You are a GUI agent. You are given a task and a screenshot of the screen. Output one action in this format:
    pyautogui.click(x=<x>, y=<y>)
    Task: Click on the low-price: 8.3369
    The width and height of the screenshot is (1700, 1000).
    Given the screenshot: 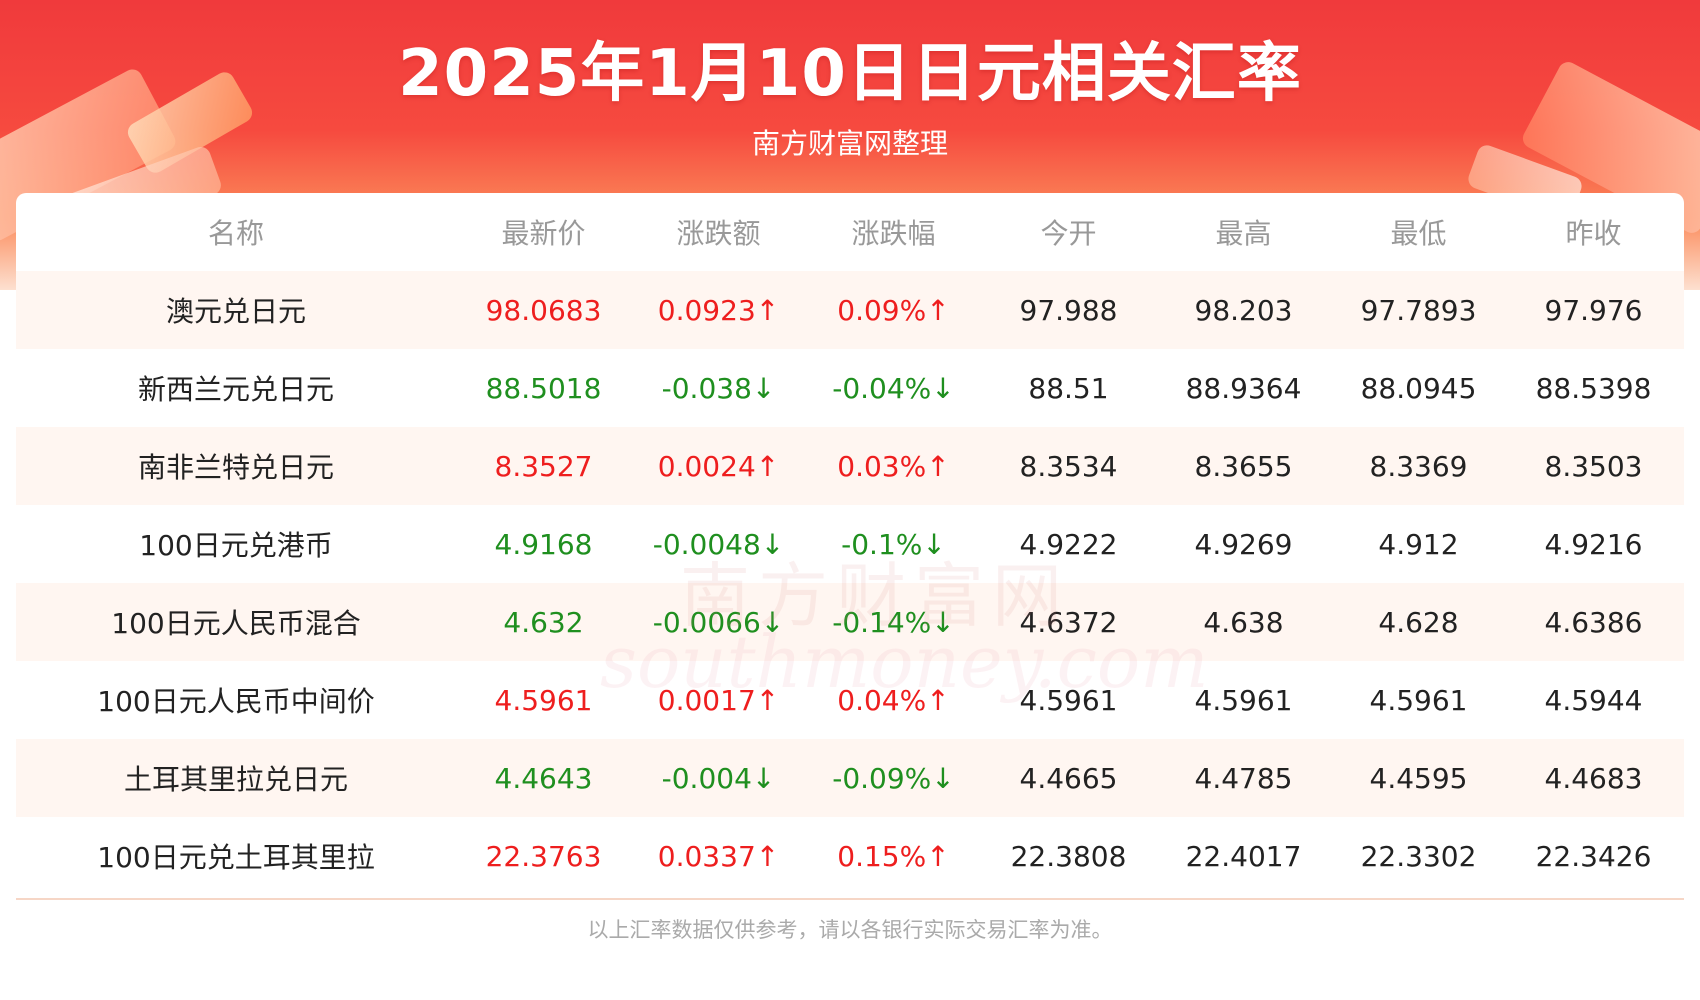 What is the action you would take?
    pyautogui.click(x=1418, y=466)
    